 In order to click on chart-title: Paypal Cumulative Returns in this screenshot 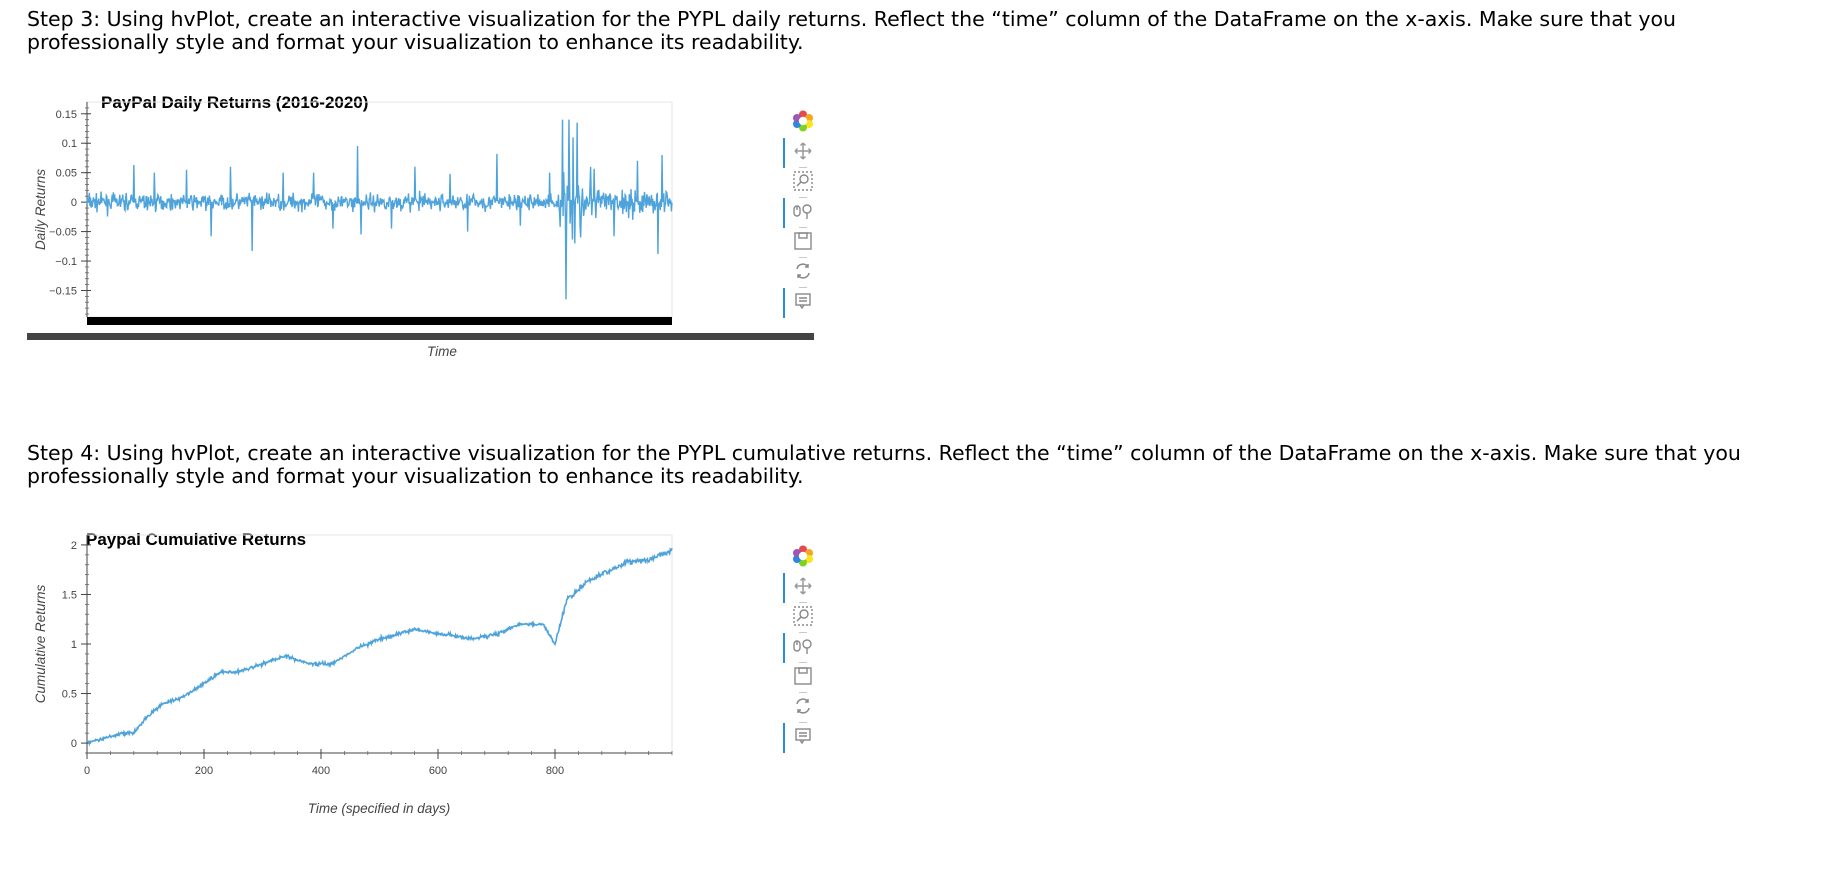, I will do `click(196, 539)`.